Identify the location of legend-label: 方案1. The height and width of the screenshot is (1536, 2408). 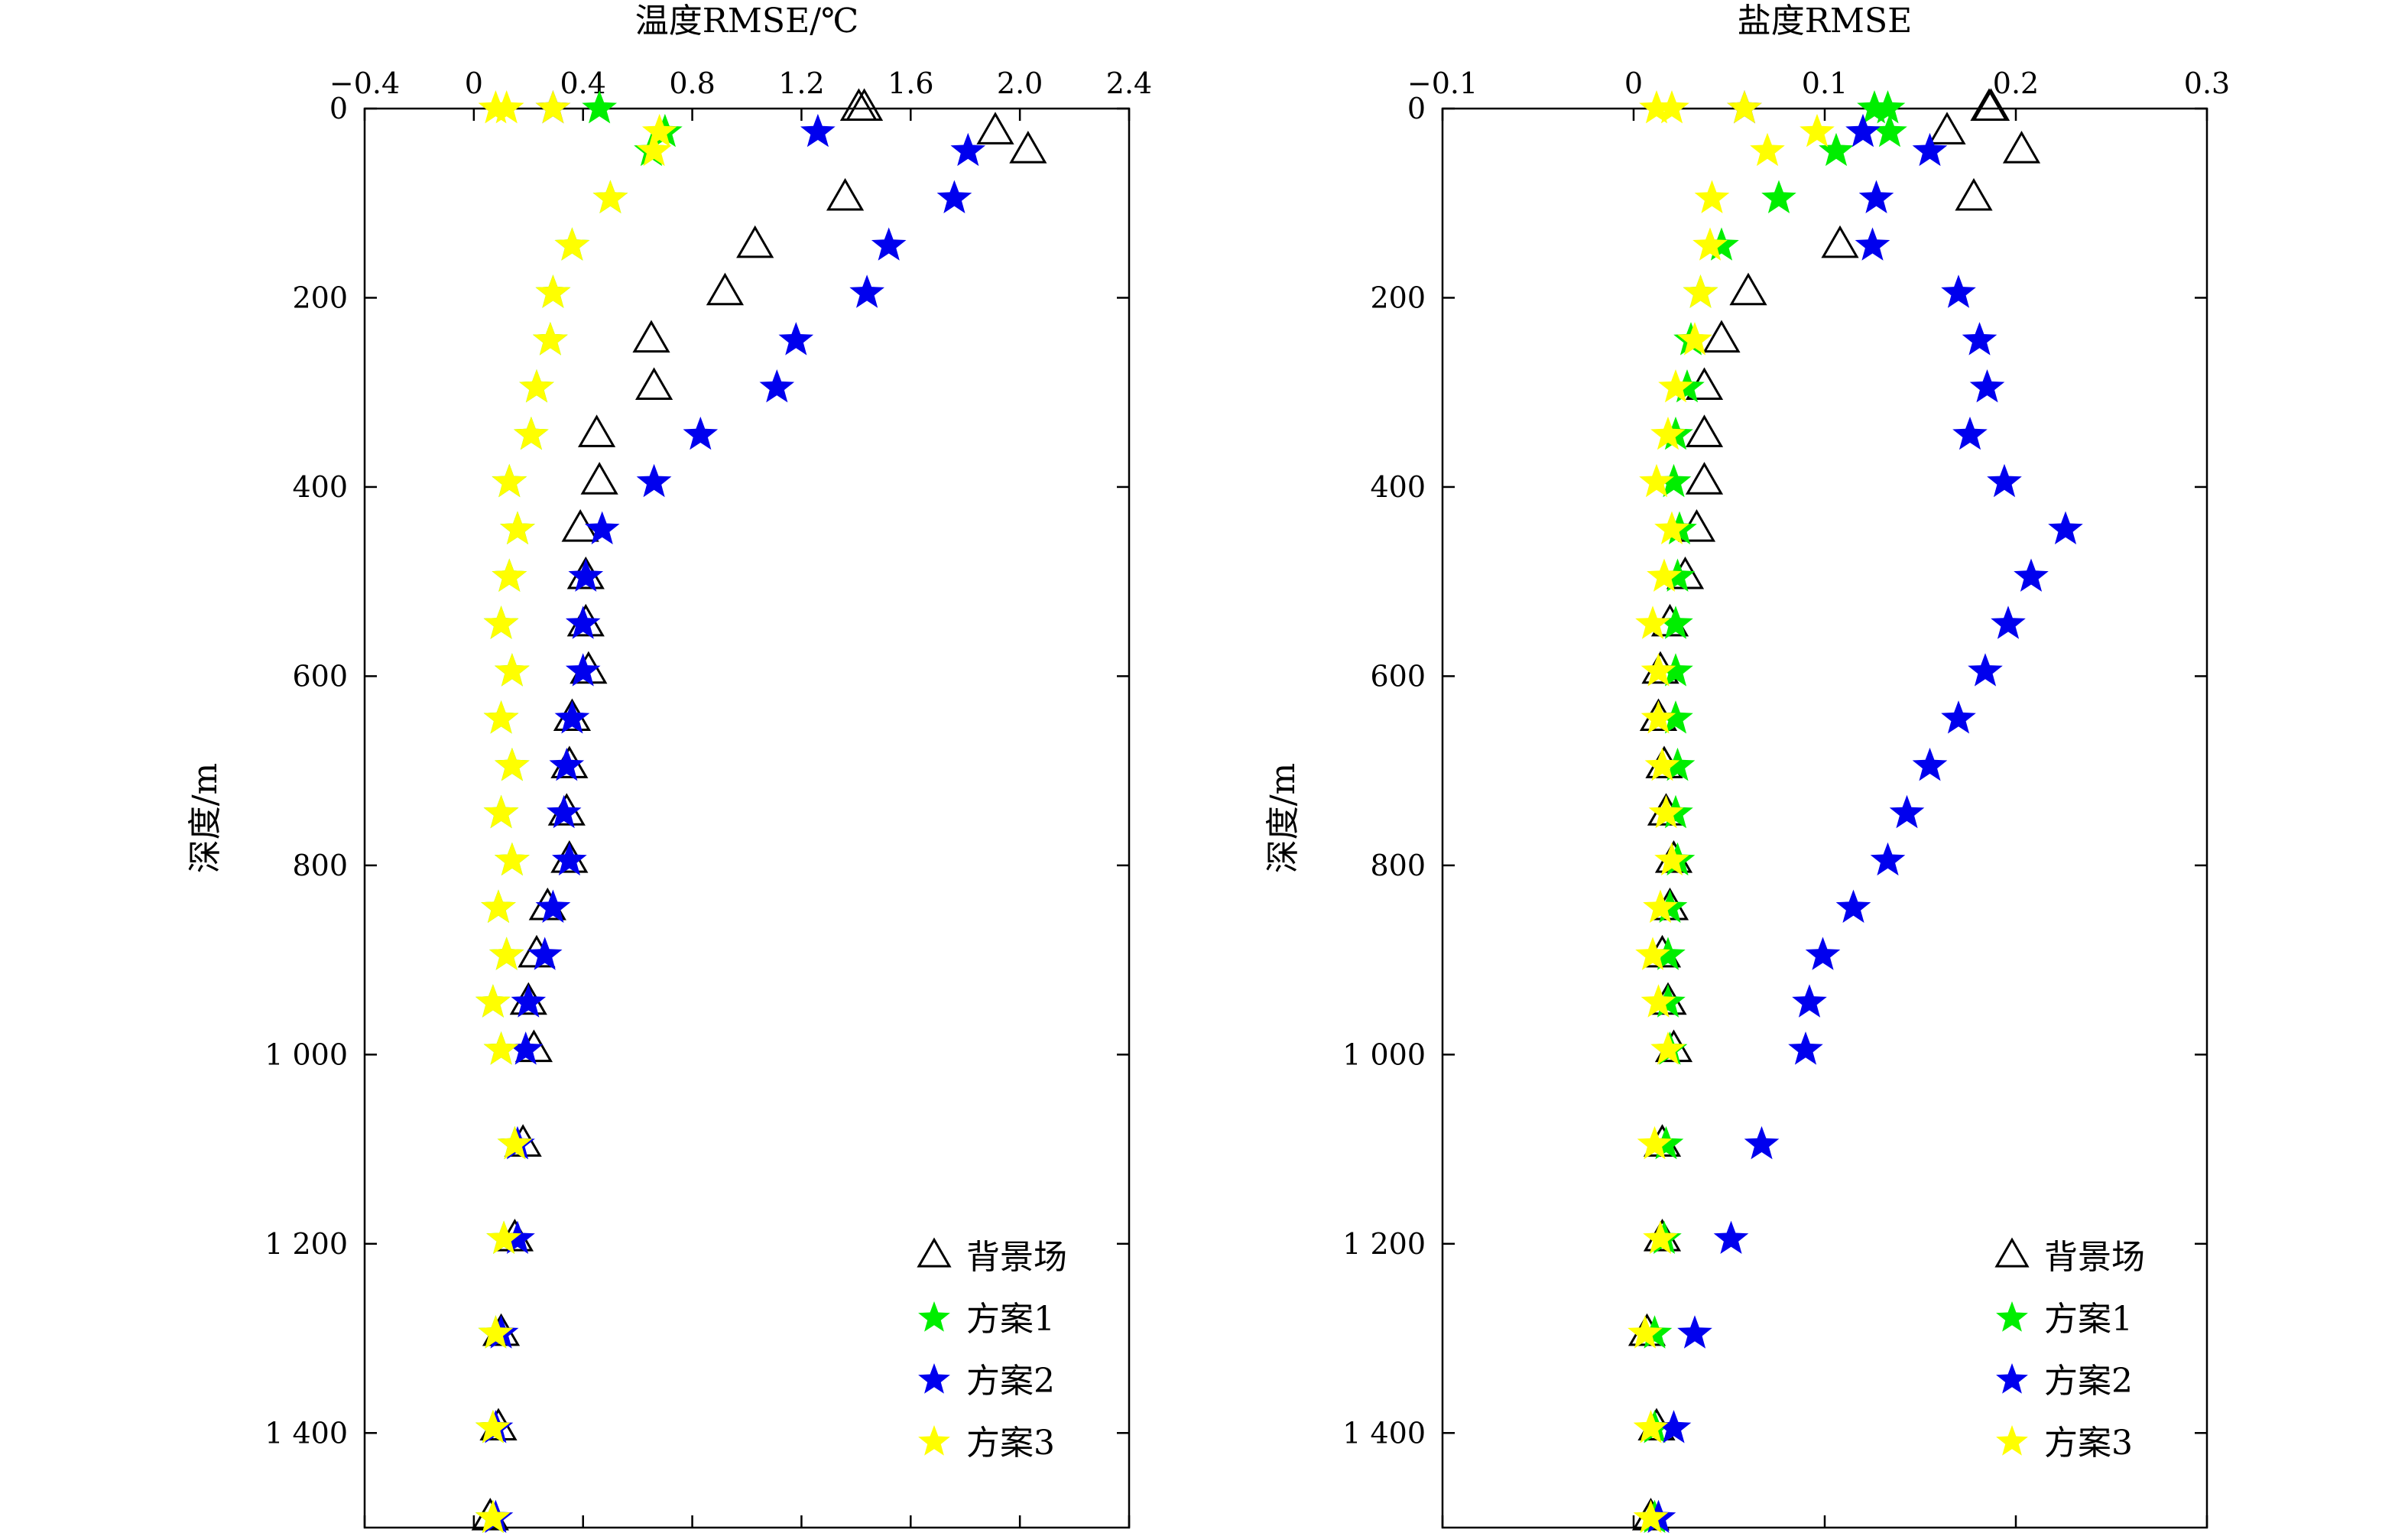
(2088, 1319).